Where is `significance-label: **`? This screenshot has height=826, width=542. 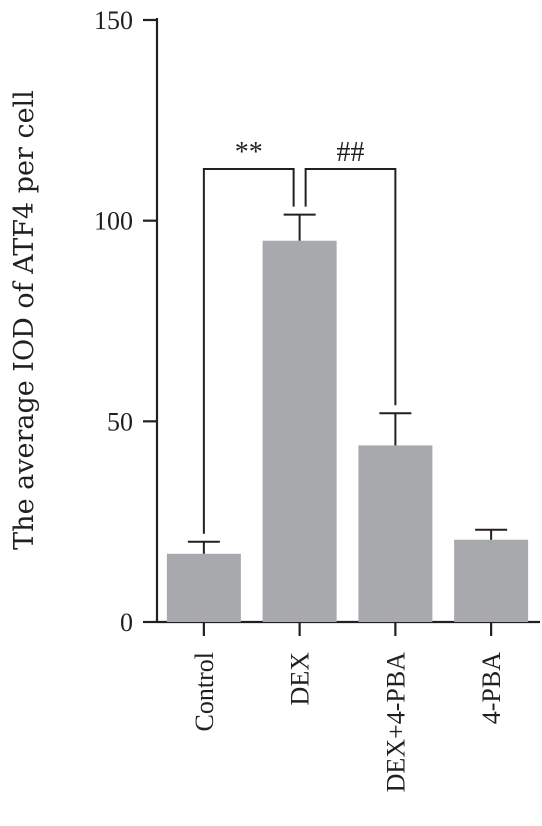 significance-label: ** is located at coordinates (249, 152).